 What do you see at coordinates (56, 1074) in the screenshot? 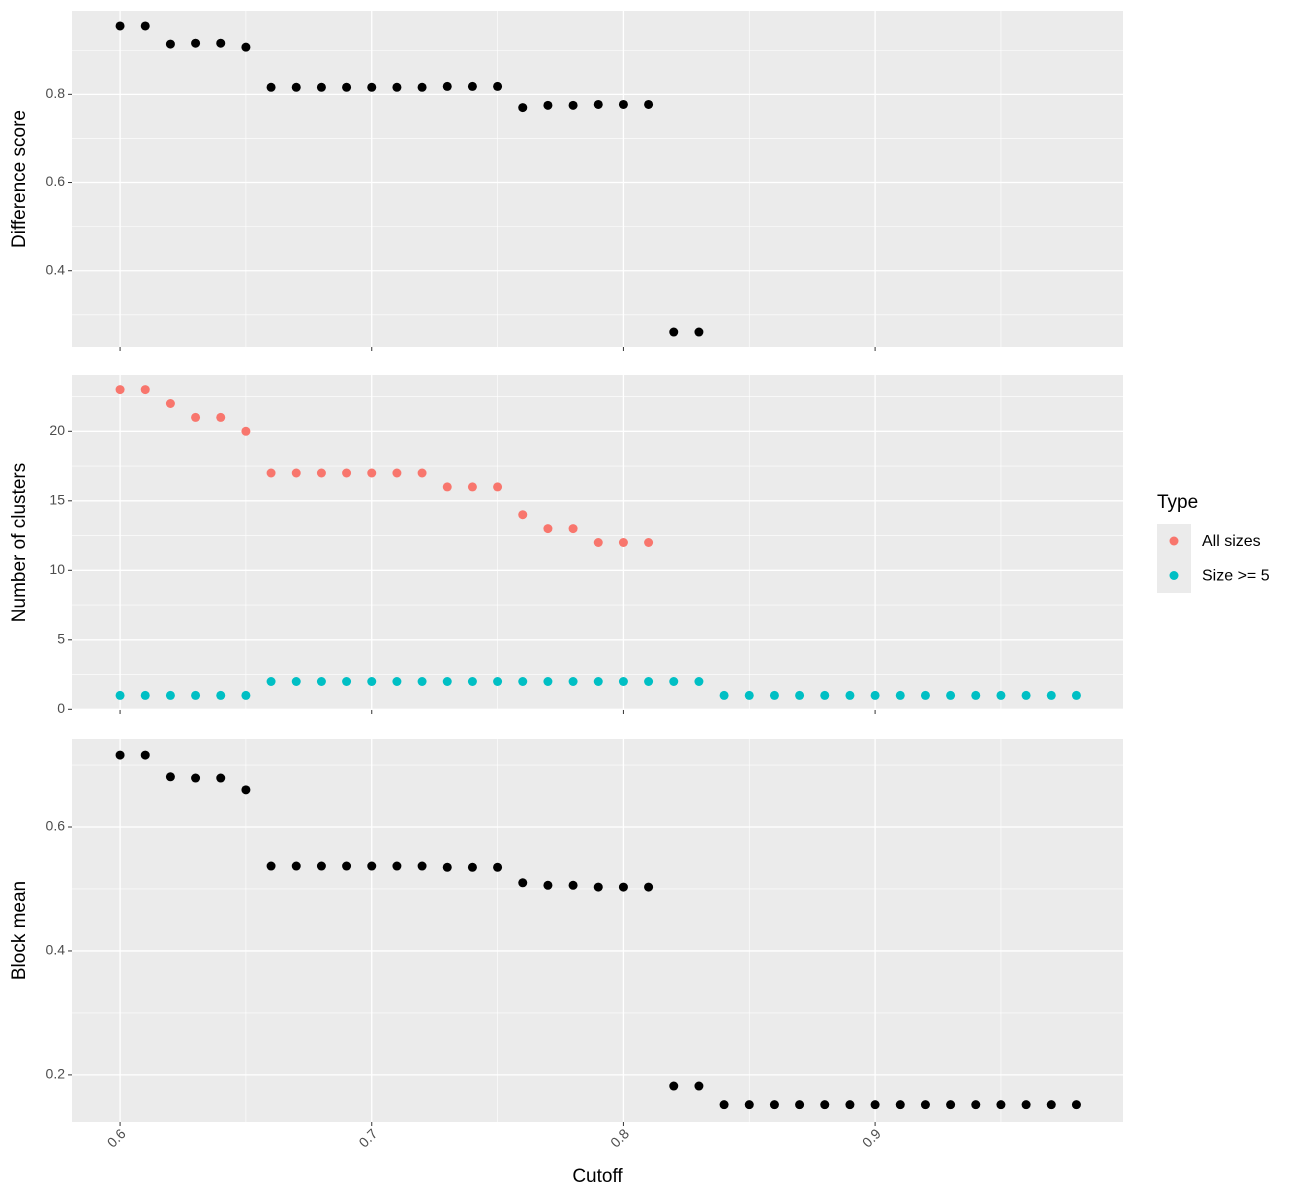
I see `y-tick-label: 0.2` at bounding box center [56, 1074].